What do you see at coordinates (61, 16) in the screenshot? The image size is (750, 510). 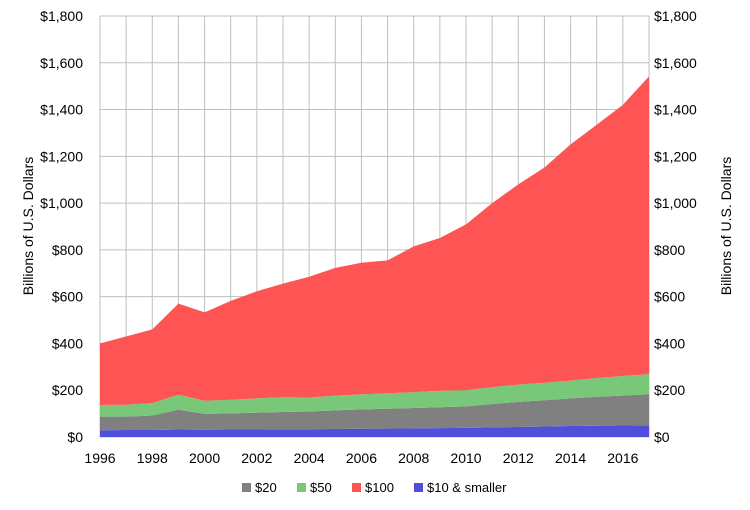 I see `left-y-tick-label: $1,800` at bounding box center [61, 16].